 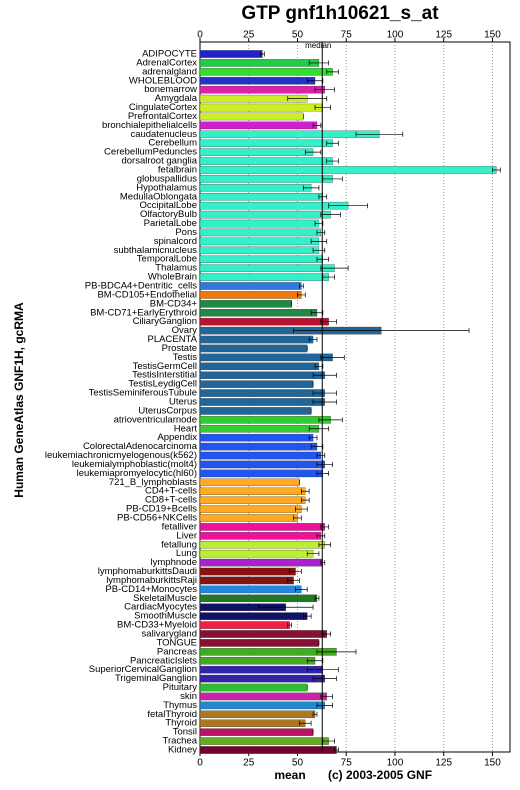 What do you see at coordinates (163, 134) in the screenshot?
I see `category-label: caudatenucleus` at bounding box center [163, 134].